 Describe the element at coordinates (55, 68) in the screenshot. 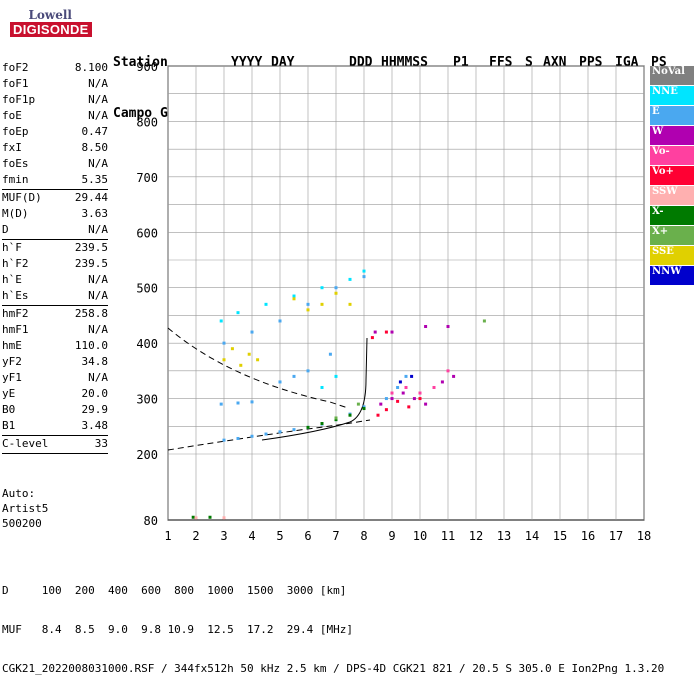

I see `param-row: foF2 8.100` at that location.